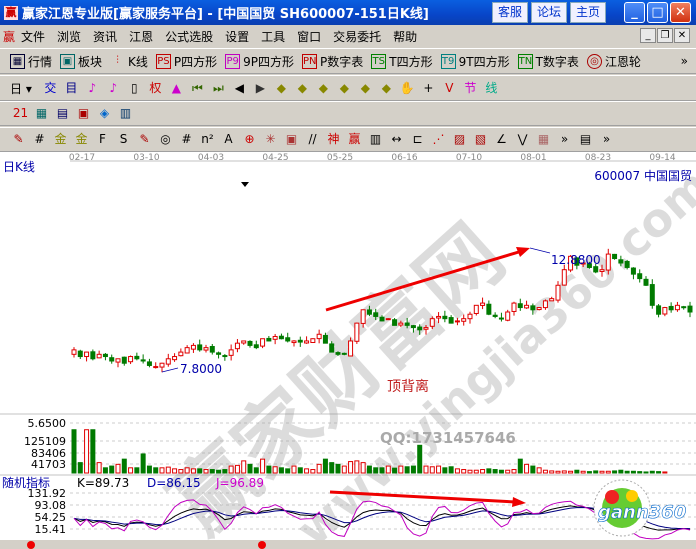  I want to click on tool-15-icon: 神, so click(333, 139).